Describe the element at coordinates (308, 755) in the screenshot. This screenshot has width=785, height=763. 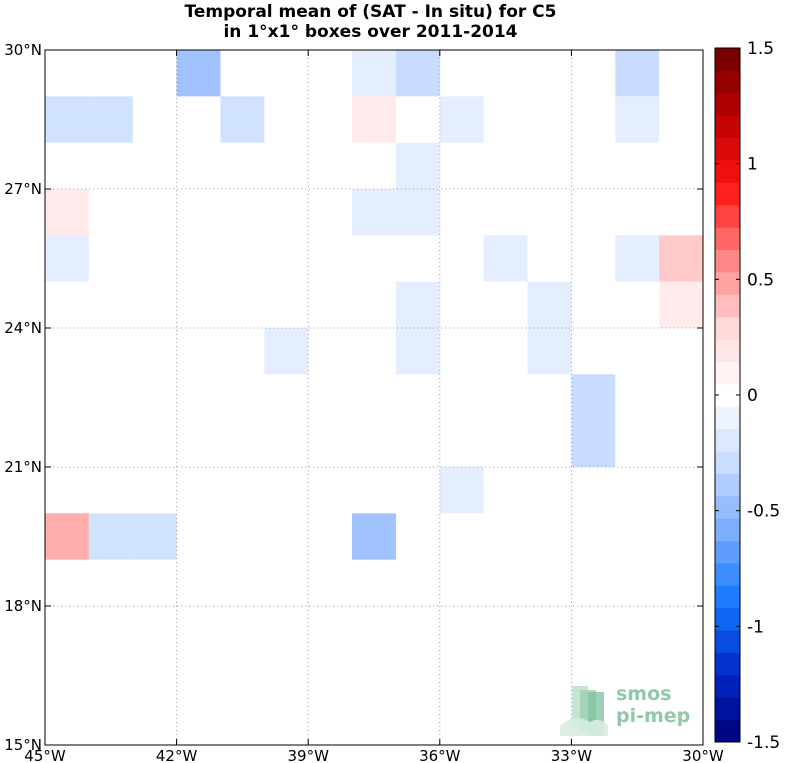
I see `x-tick-label: 39°W` at that location.